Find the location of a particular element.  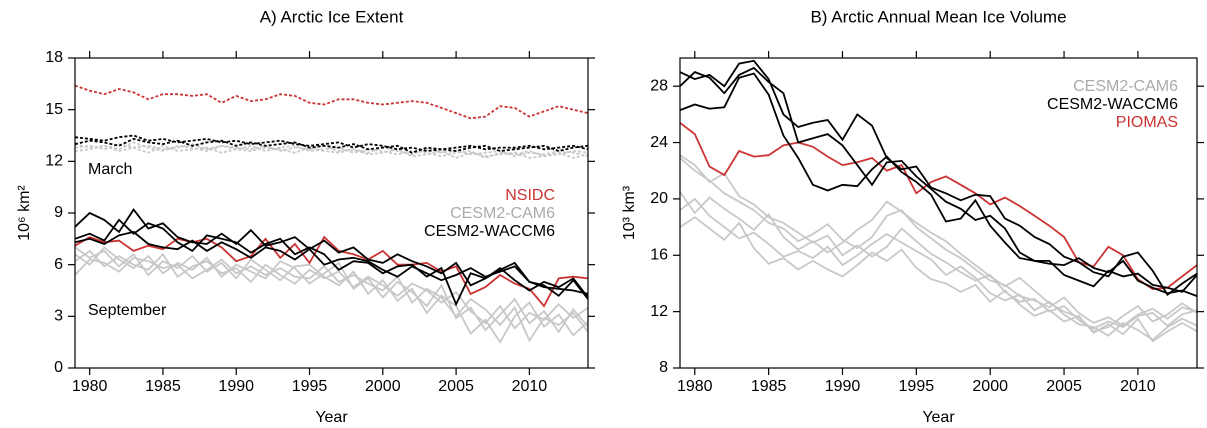

y-tick-label: 0 is located at coordinates (58, 367).